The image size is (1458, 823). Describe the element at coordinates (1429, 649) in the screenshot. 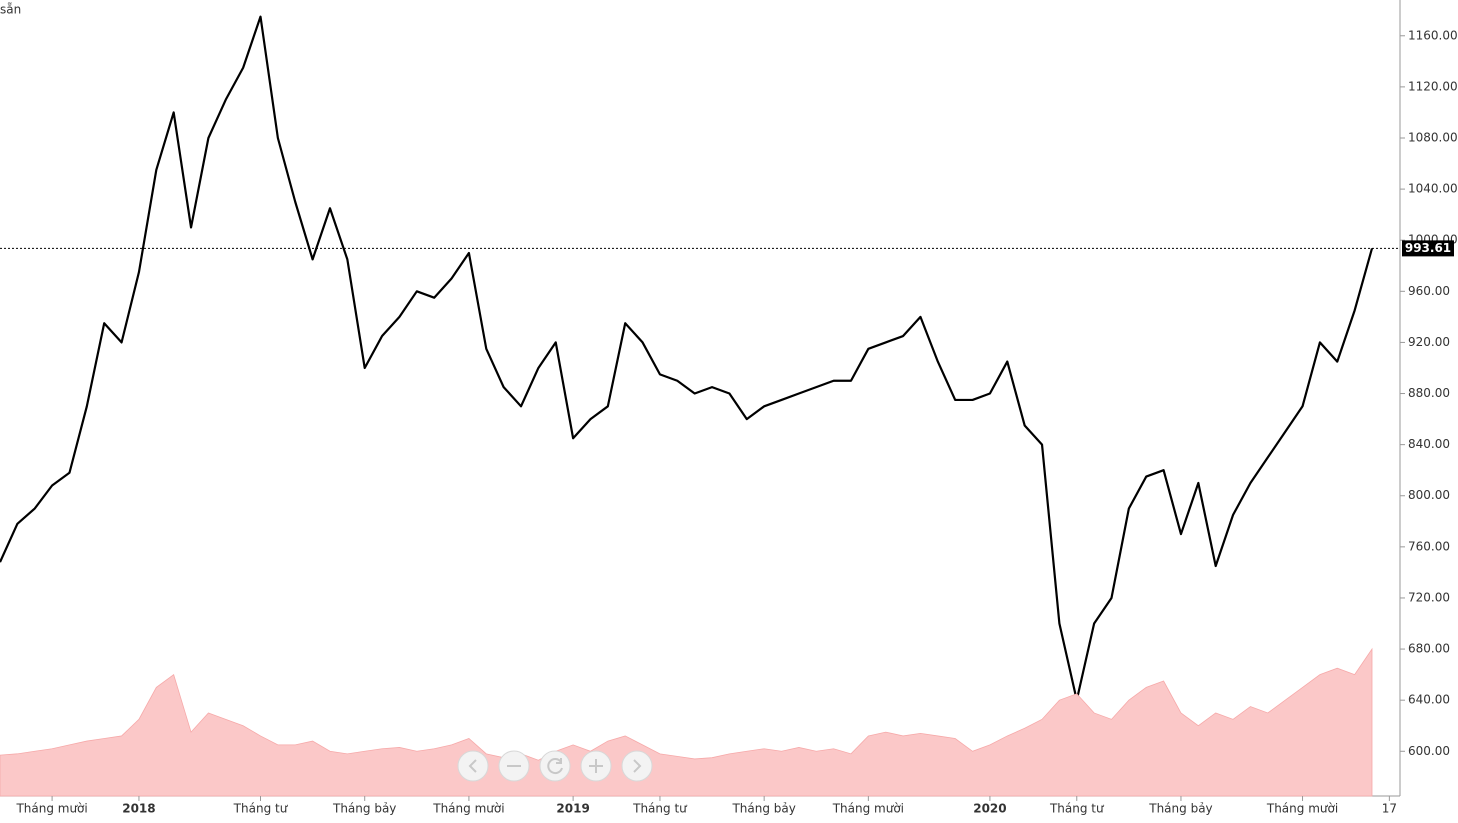

I see `y-tick-label: 680.00` at that location.